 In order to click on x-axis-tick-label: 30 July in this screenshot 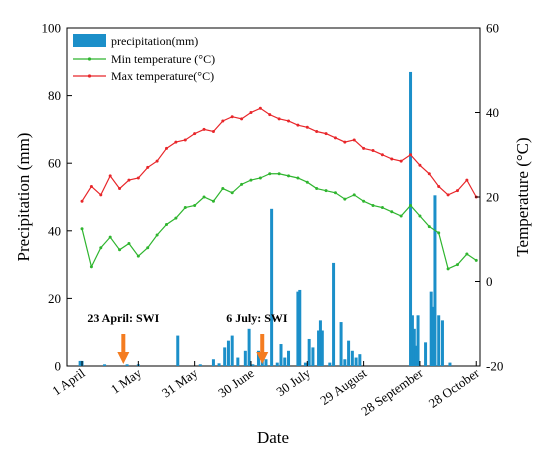, I will do `click(293, 382)`.